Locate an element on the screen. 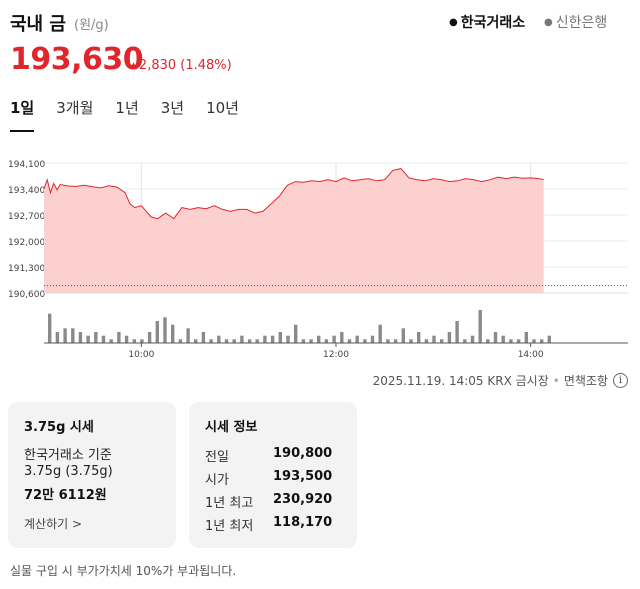  current-price: 193,630 is located at coordinates (77, 59).